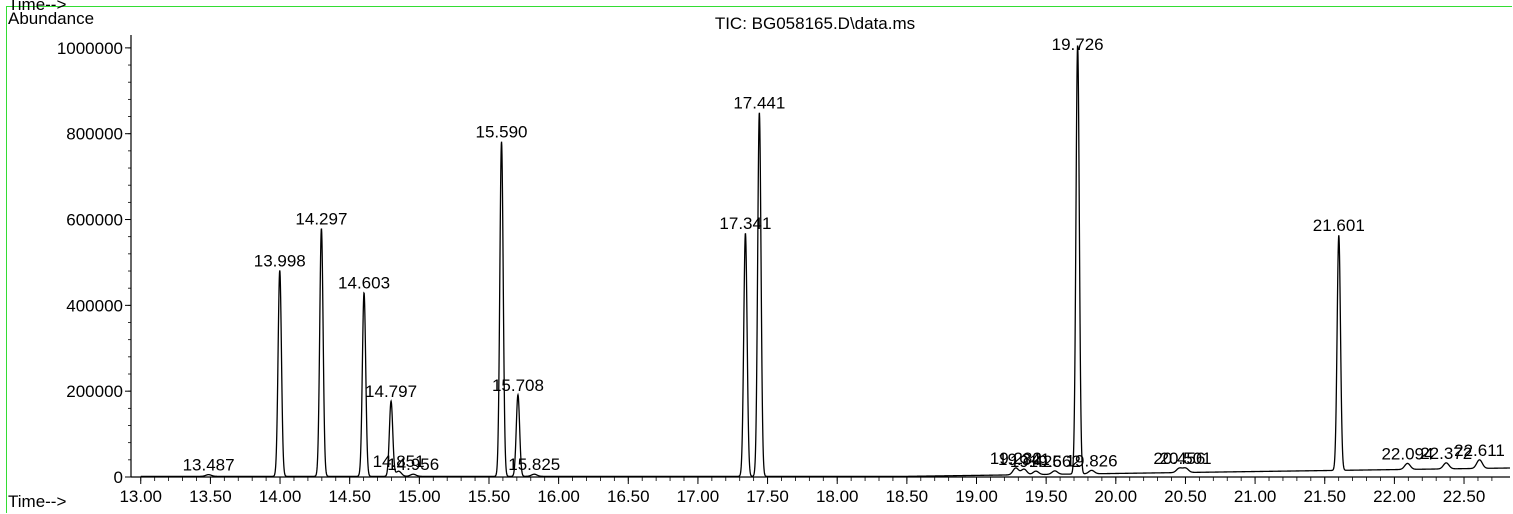  I want to click on peak-label: 19.726, so click(1078, 44).